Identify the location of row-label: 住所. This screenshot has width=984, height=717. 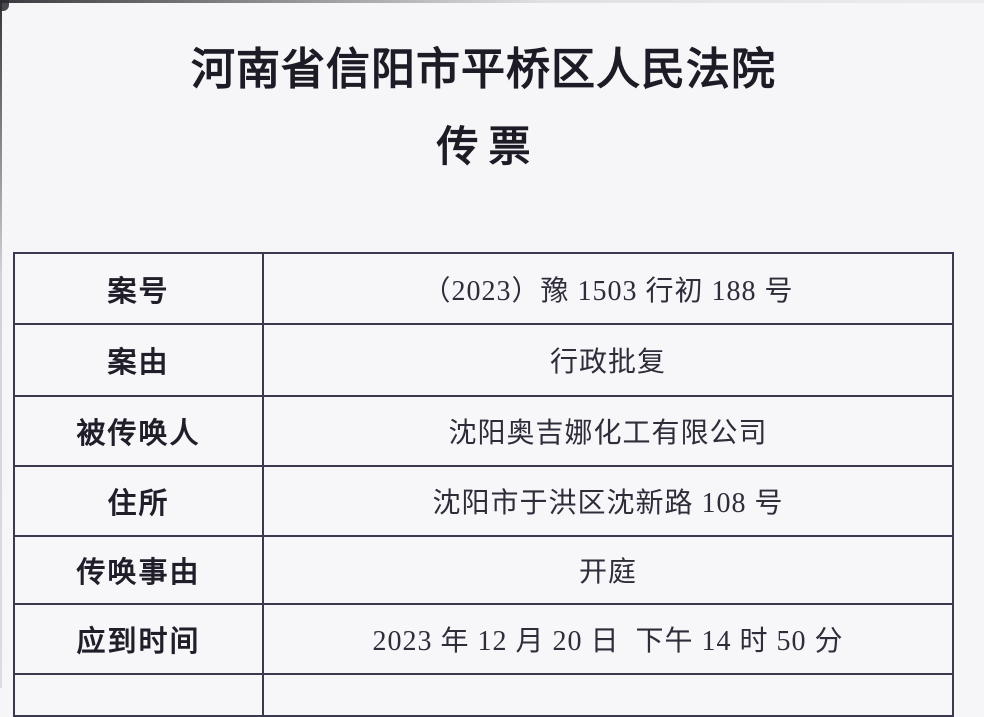
(138, 501).